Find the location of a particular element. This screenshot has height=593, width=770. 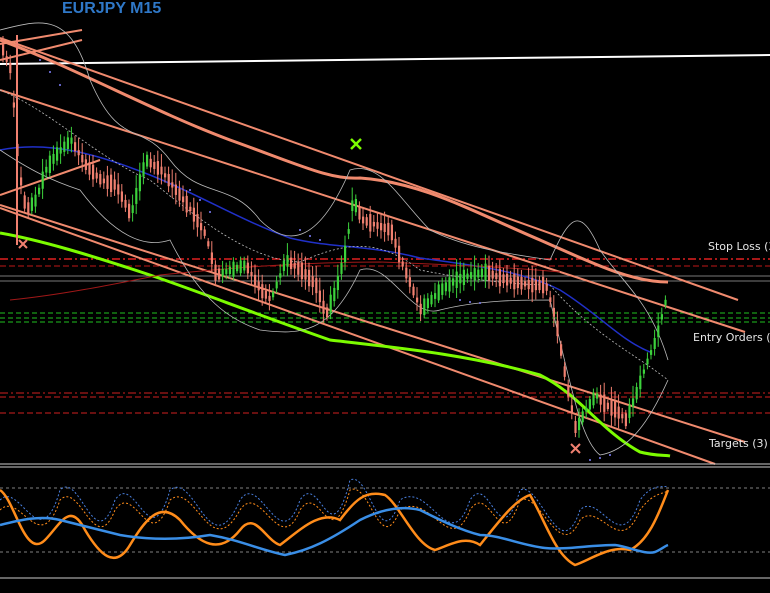

chart-title: EURJPY M15 is located at coordinates (112, 8).